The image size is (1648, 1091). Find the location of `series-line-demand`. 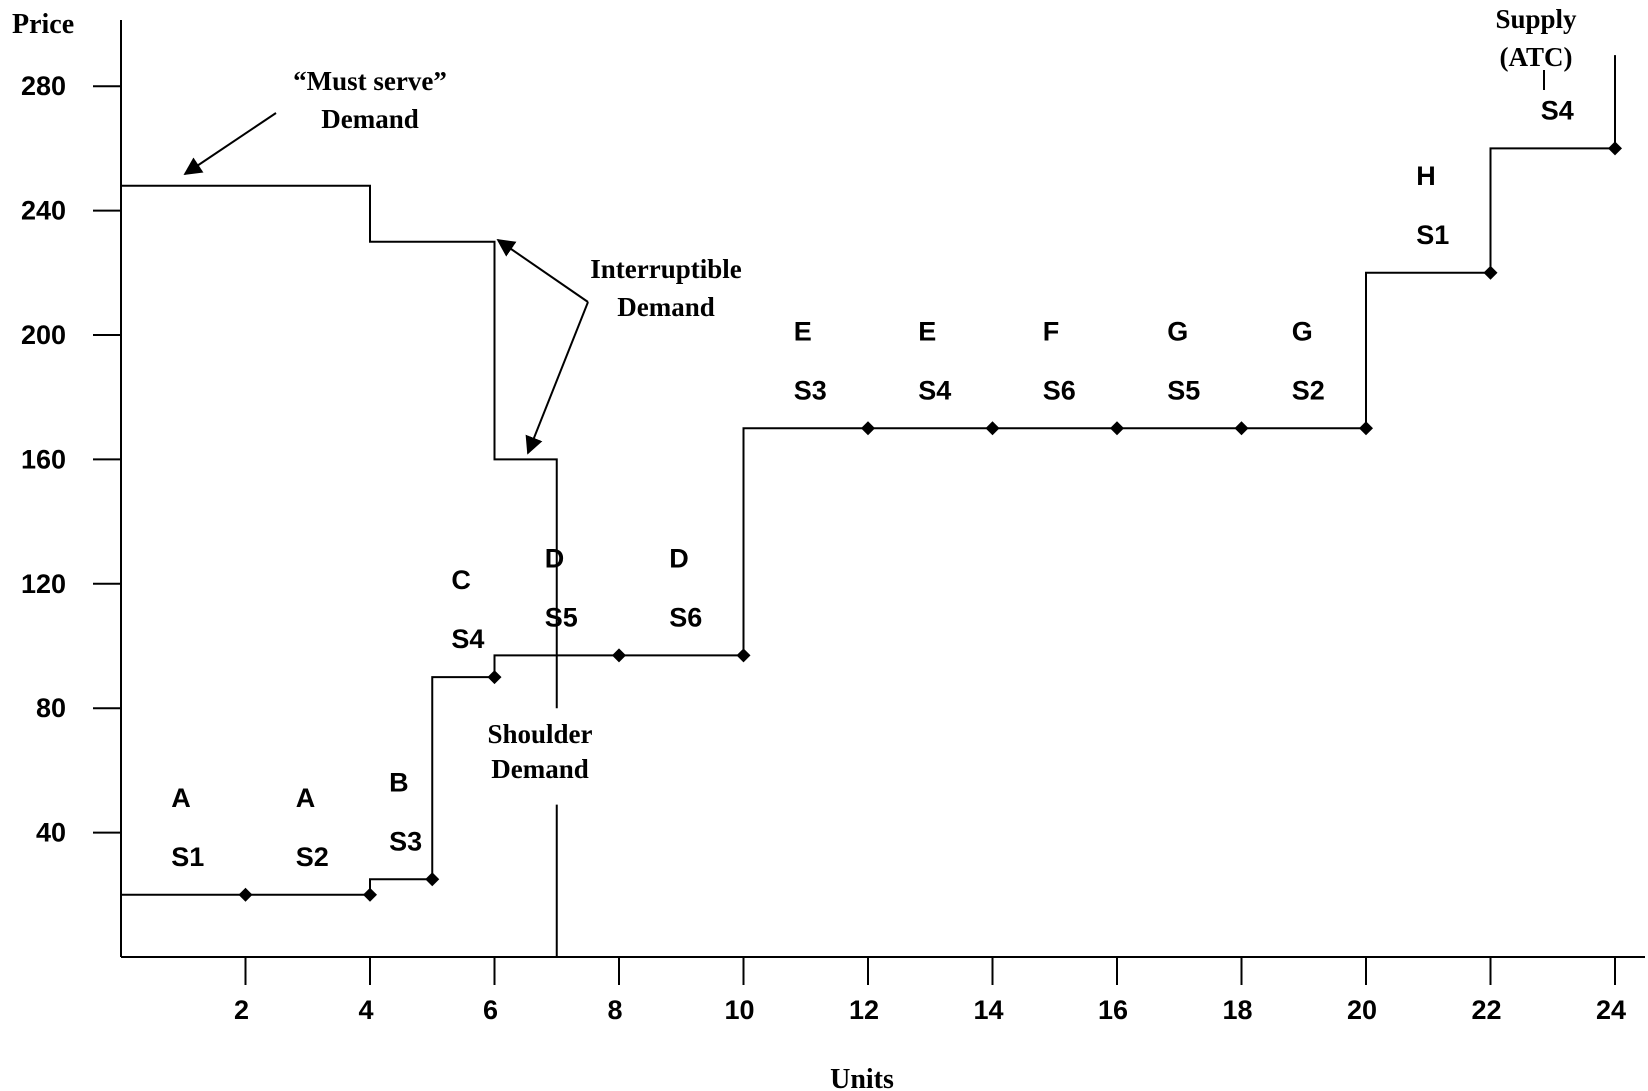

series-line-demand is located at coordinates (339, 446).